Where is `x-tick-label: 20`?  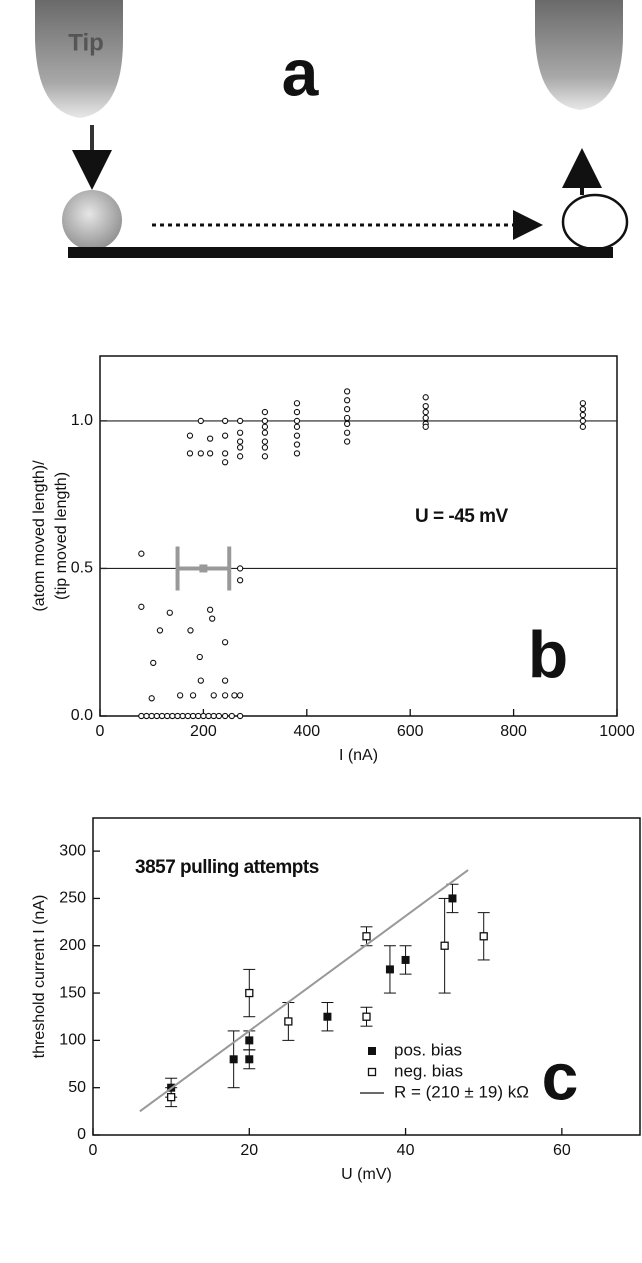 x-tick-label: 20 is located at coordinates (249, 1150).